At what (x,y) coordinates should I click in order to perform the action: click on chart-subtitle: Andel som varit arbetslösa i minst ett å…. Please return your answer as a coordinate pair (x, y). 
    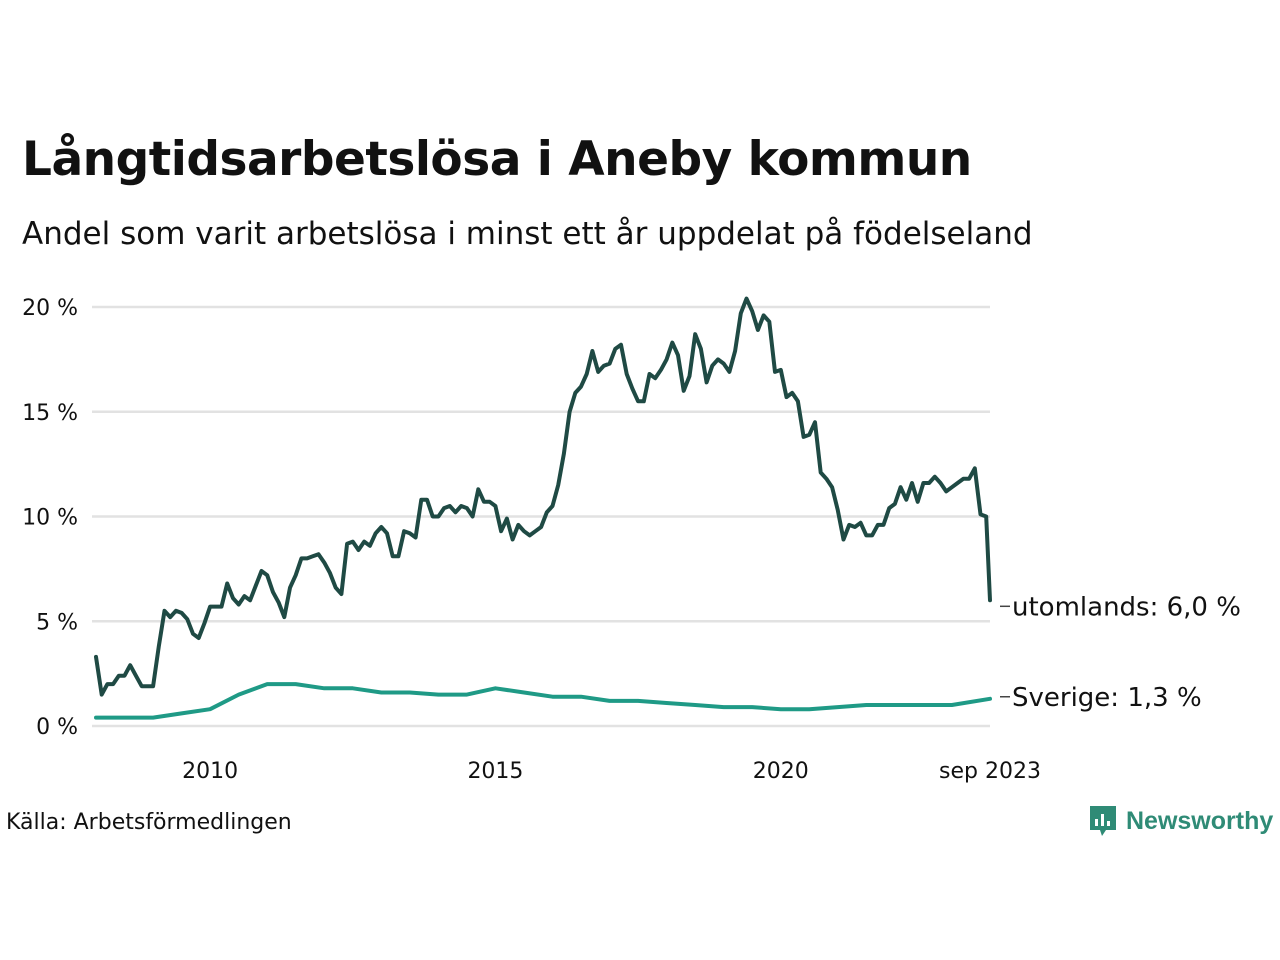
    Looking at the image, I should click on (527, 234).